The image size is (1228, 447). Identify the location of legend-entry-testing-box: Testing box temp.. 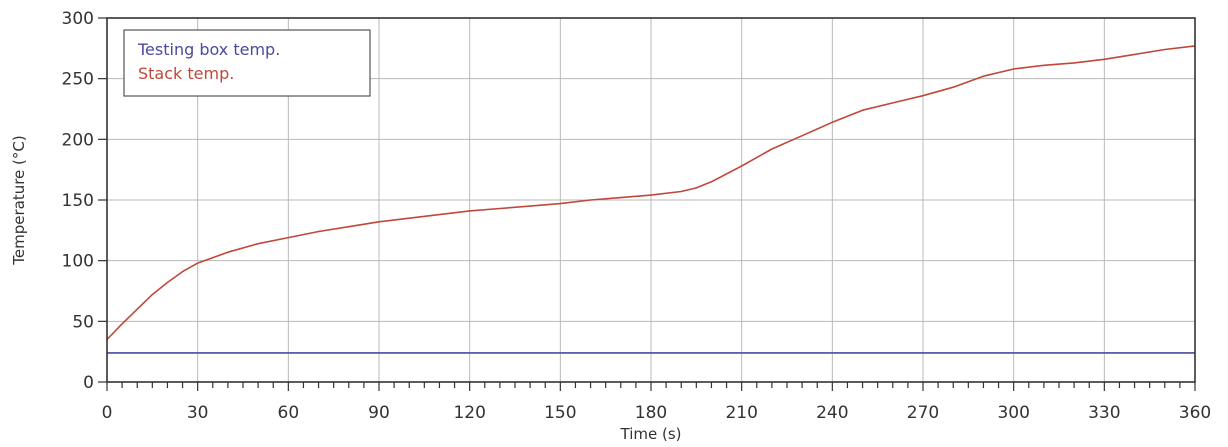
(208, 49).